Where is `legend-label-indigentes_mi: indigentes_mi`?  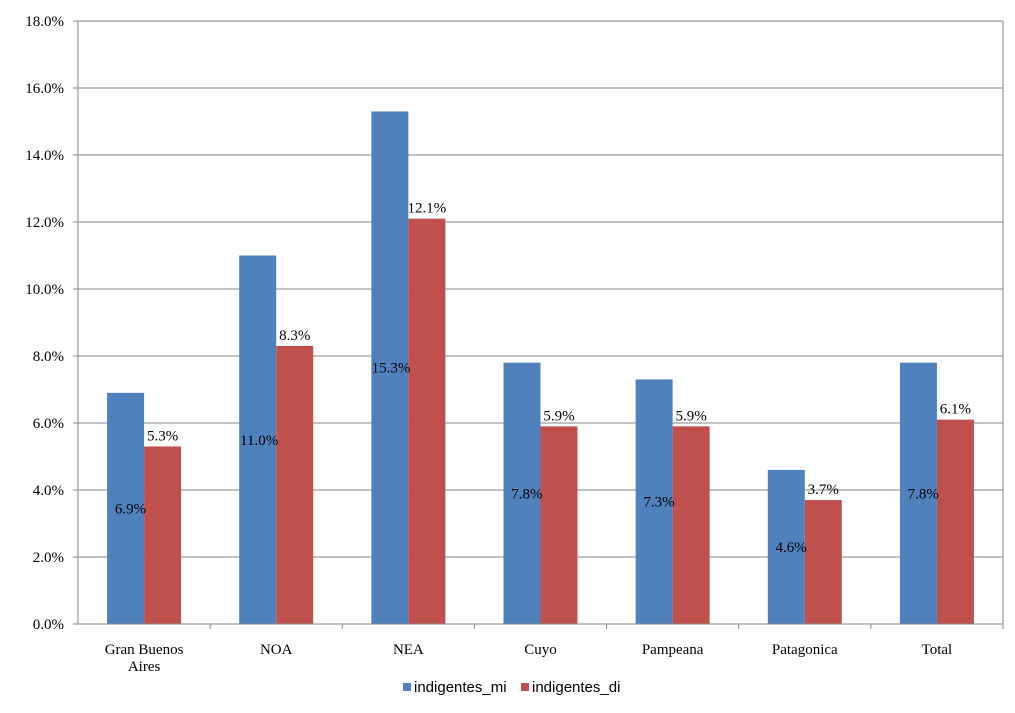 legend-label-indigentes_mi: indigentes_mi is located at coordinates (460, 687).